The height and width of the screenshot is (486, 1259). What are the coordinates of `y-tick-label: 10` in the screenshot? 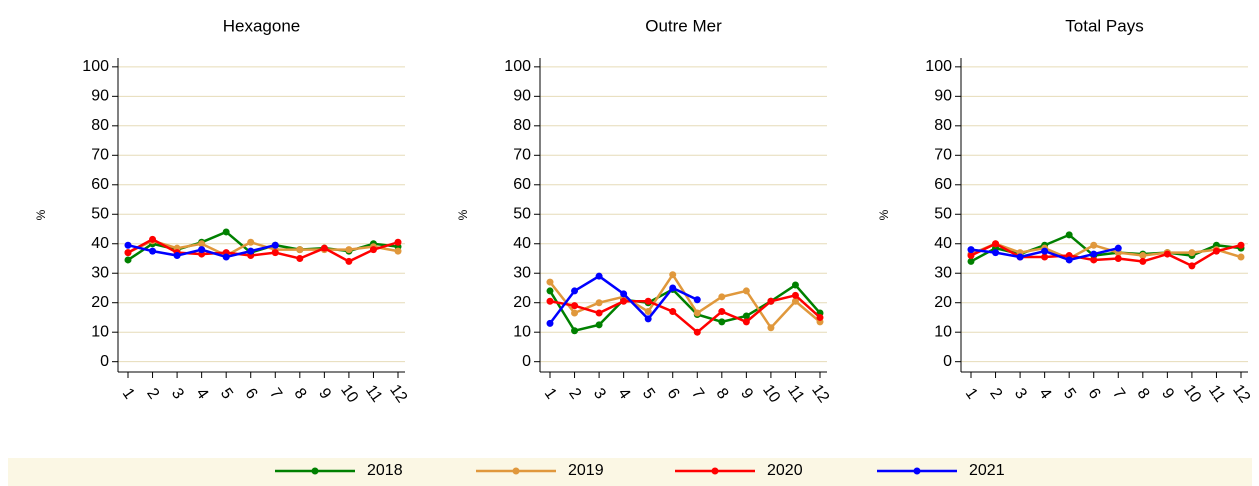 It's located at (100, 331).